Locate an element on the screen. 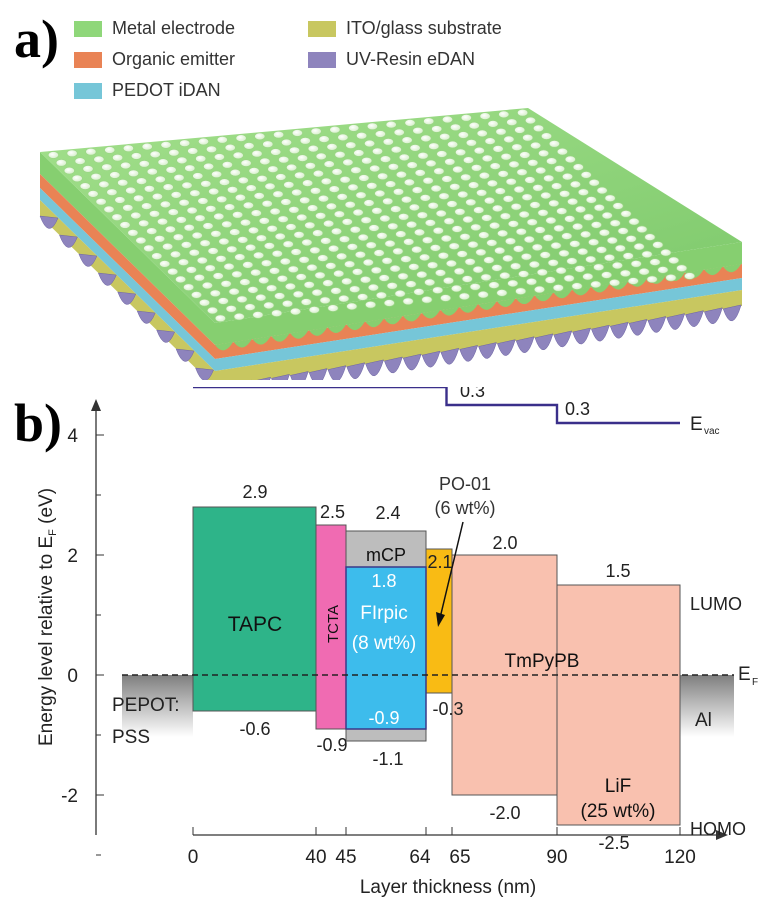 This screenshot has width=769, height=907. x-tick-label: 120 is located at coordinates (680, 857).